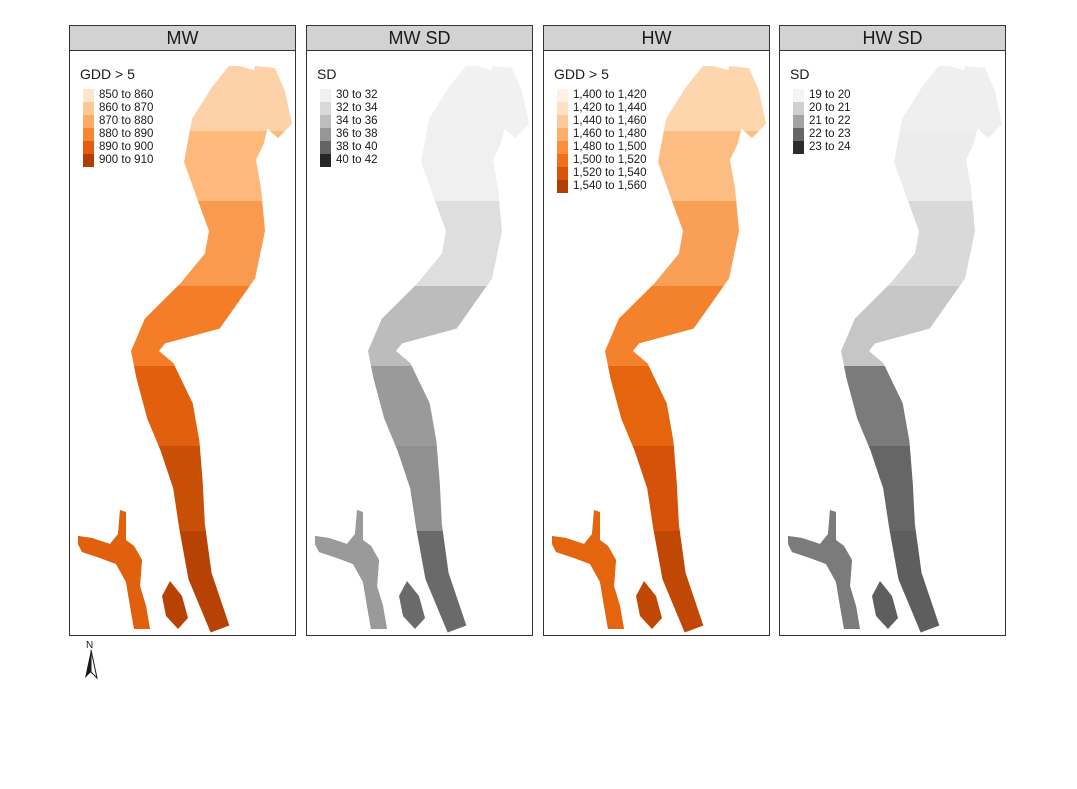 The image size is (1077, 789). I want to click on legend-label: 32 to 34, so click(357, 108).